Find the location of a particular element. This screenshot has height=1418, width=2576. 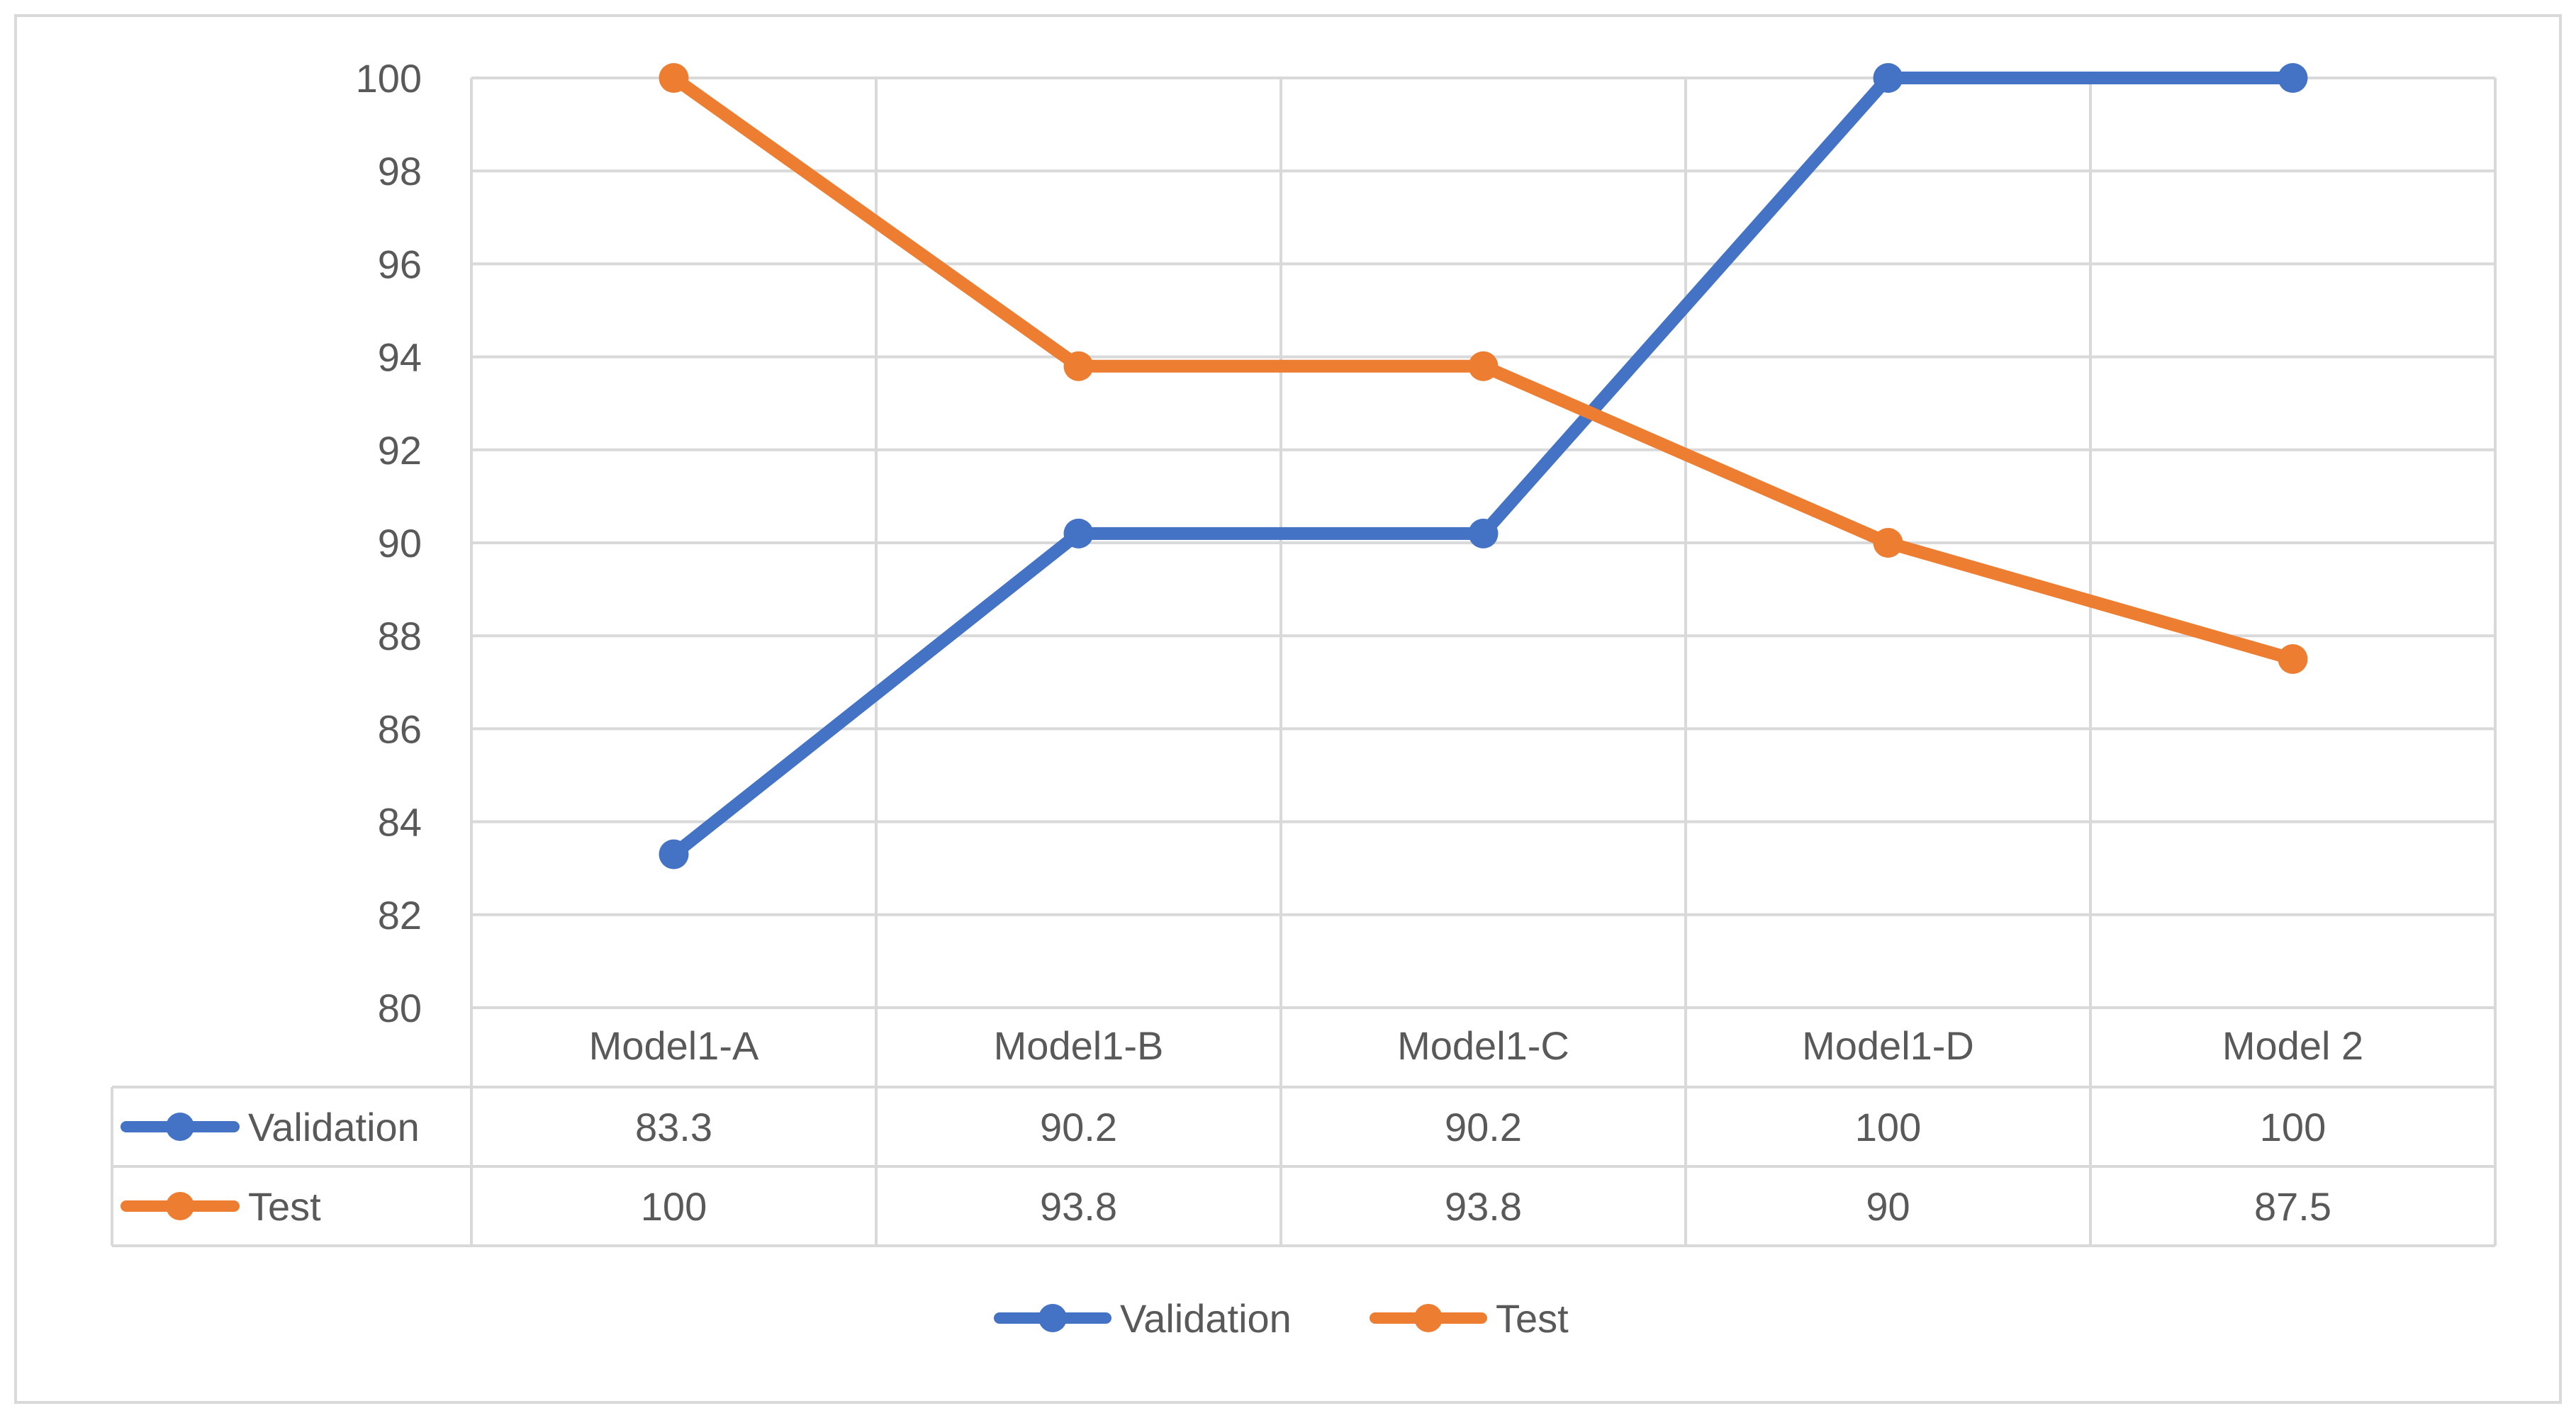

legend: Validation Test is located at coordinates (1282, 1318).